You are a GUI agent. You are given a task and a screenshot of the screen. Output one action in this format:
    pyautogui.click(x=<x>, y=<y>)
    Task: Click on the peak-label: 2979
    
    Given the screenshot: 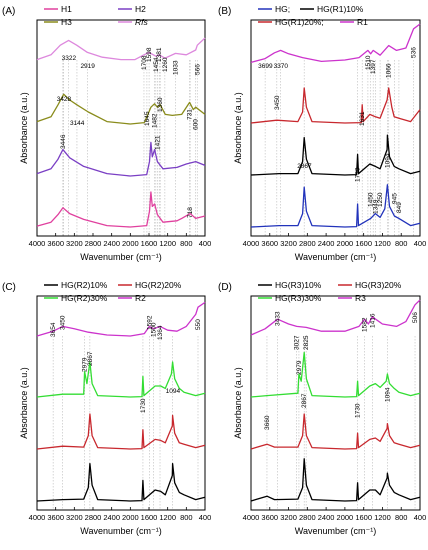 What is the action you would take?
    pyautogui.click(x=299, y=367)
    